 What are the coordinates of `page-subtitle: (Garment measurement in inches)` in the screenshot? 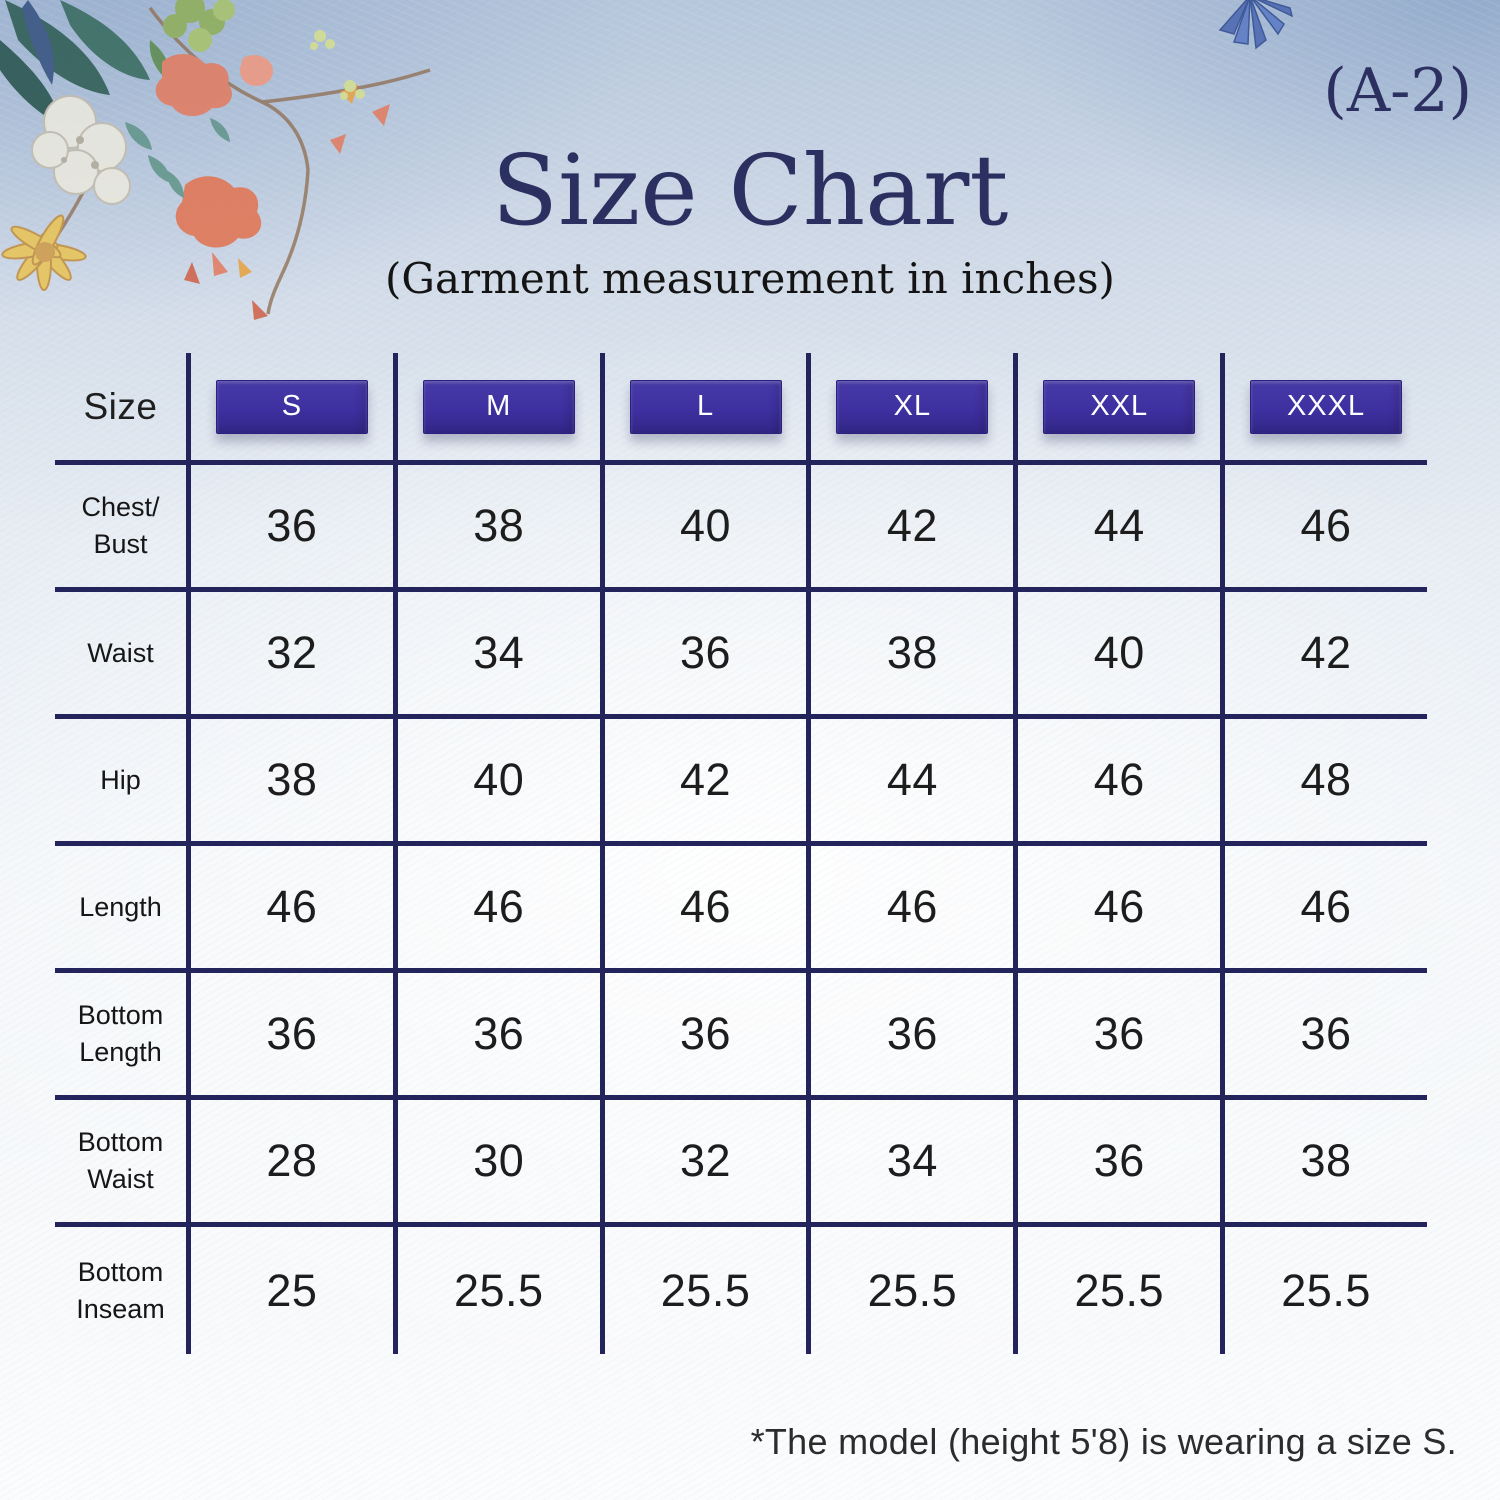 It's located at (750, 278).